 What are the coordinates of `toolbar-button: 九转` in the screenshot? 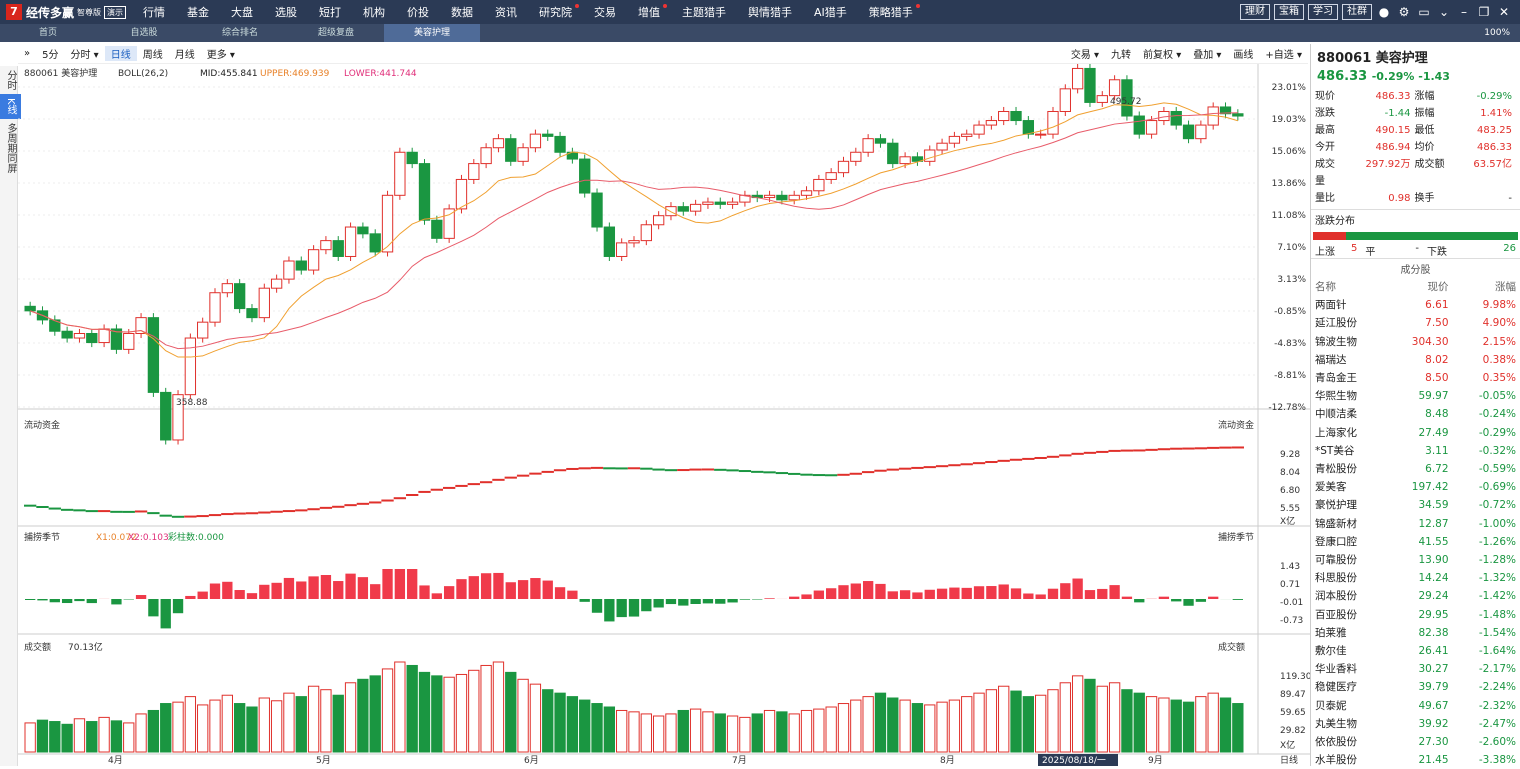 It's located at (1121, 53).